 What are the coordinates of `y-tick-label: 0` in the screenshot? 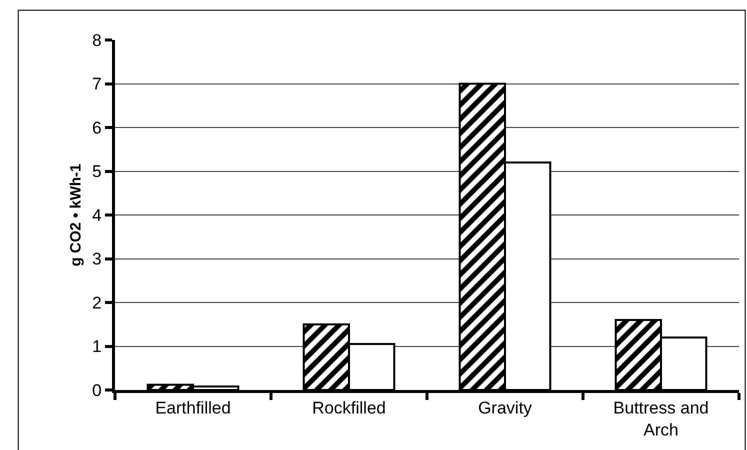 It's located at (97, 390).